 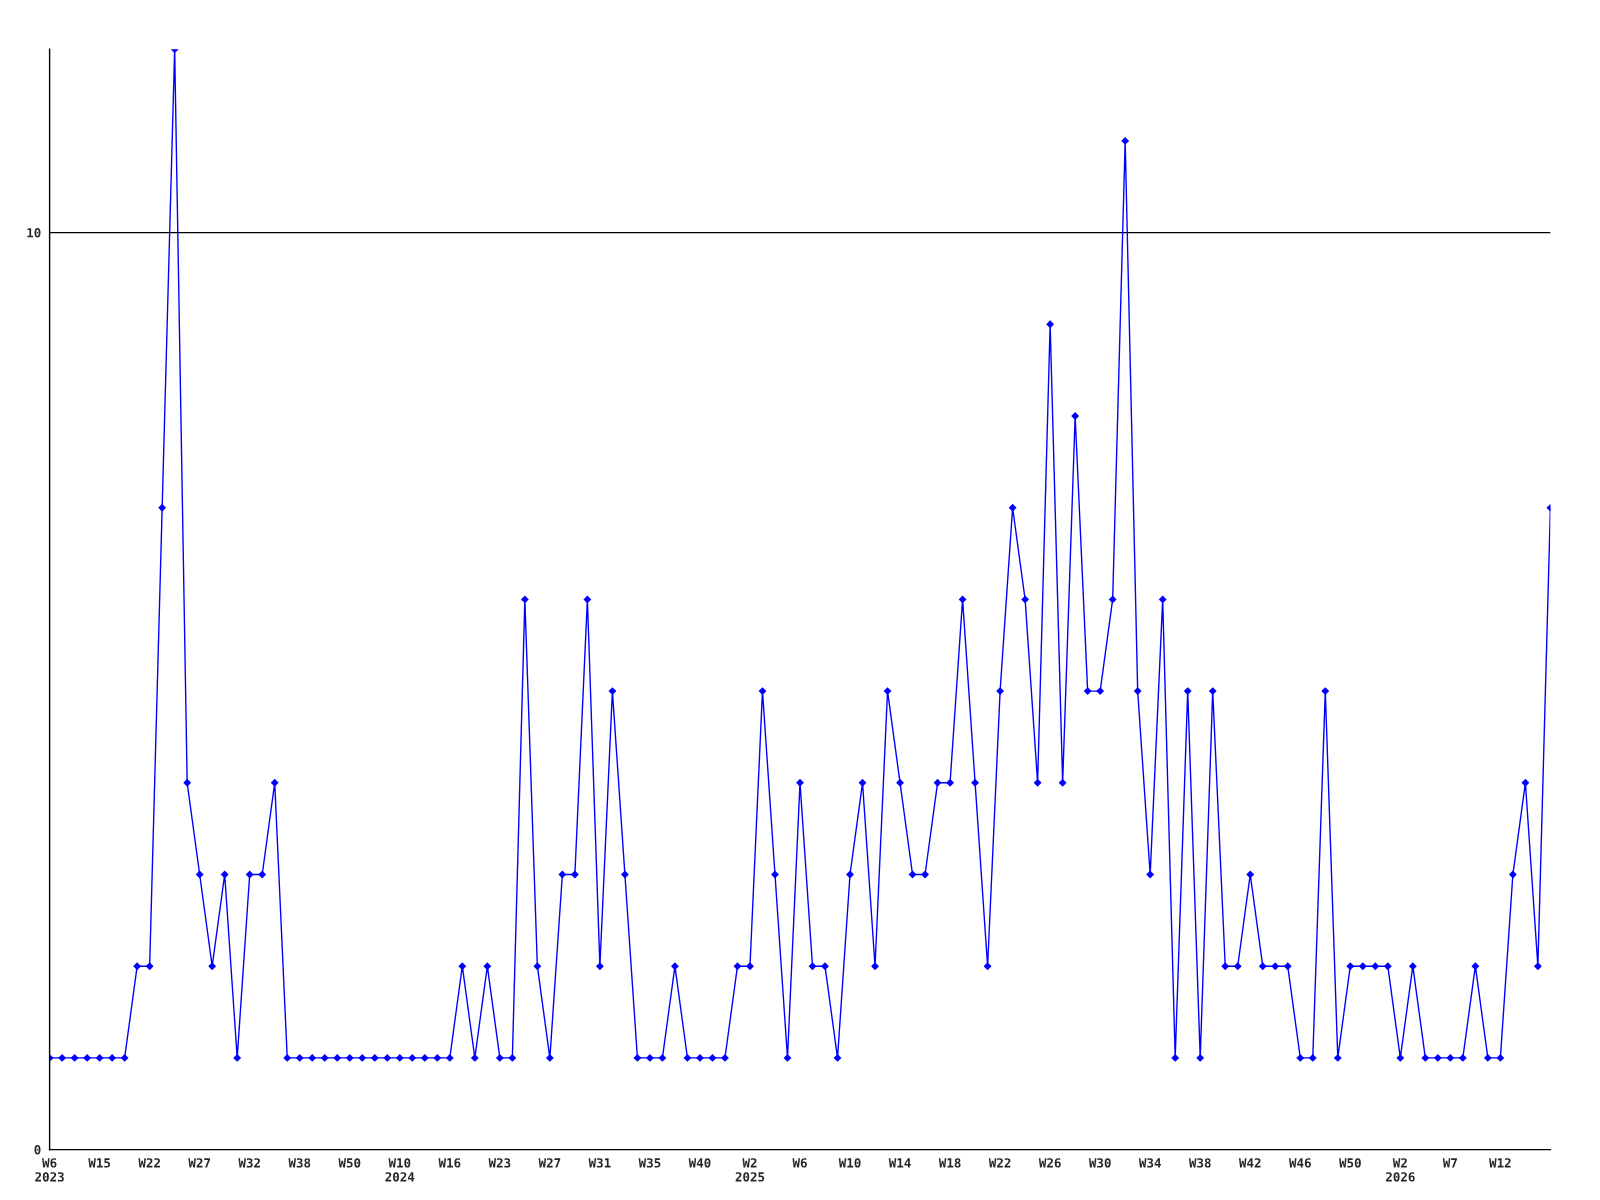 I want to click on y-tick-label: 10, so click(x=34, y=233).